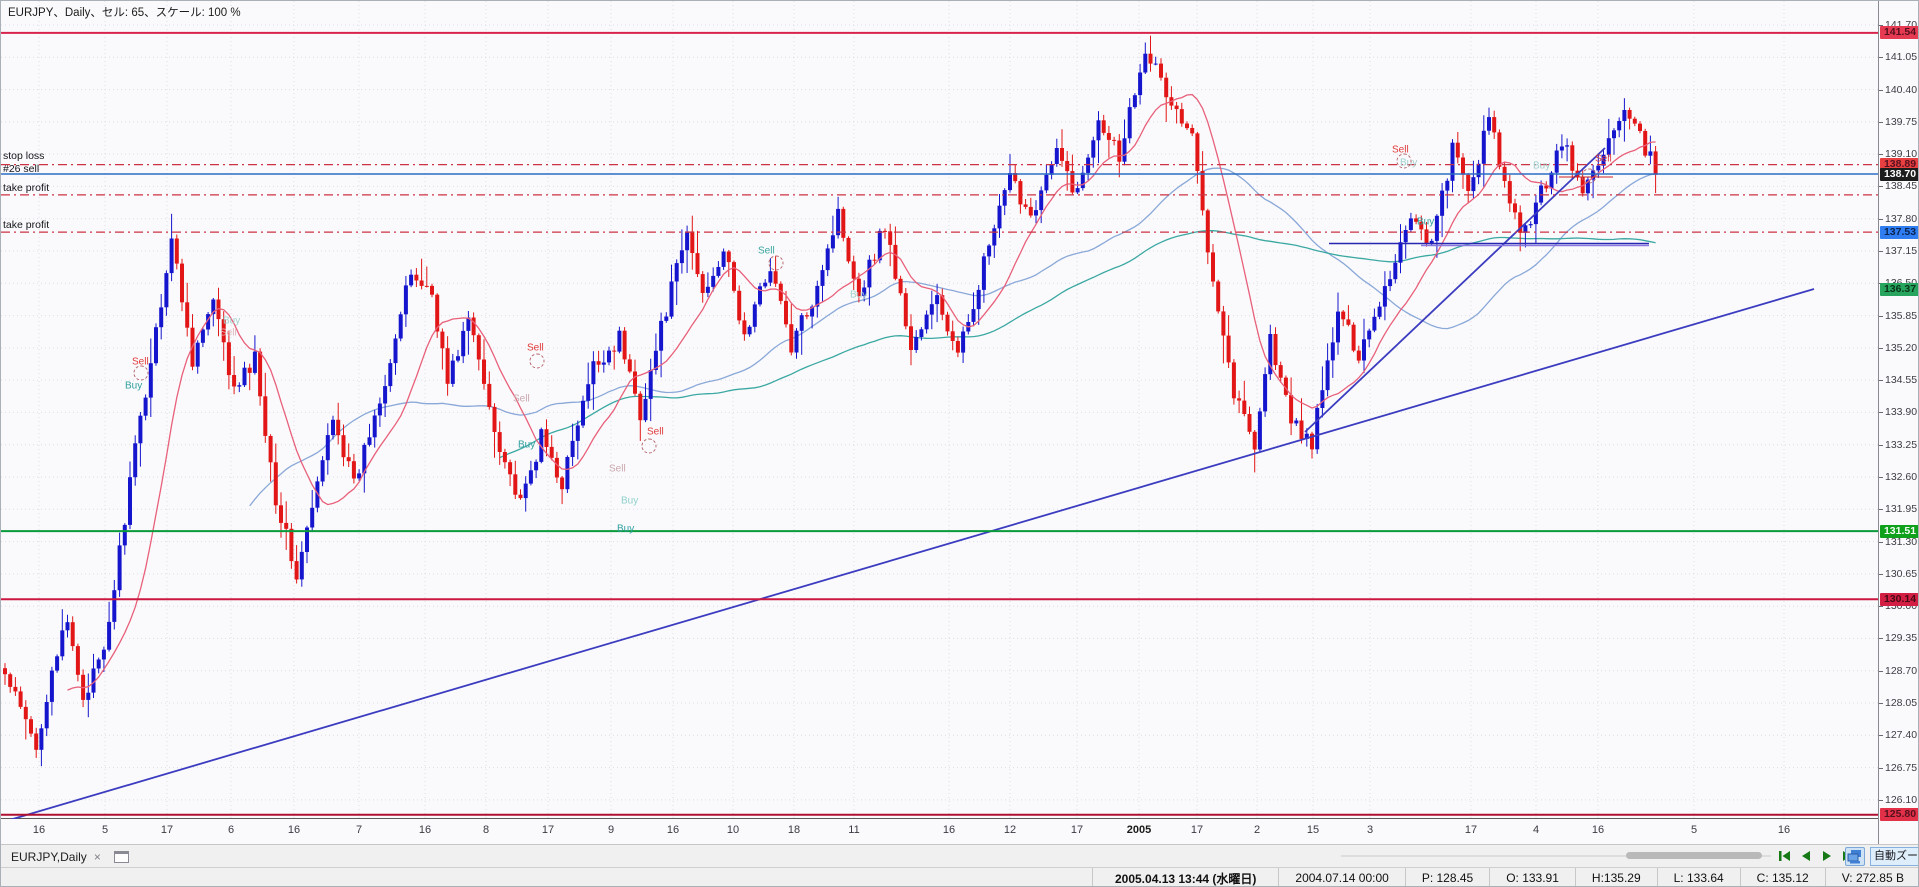 The height and width of the screenshot is (887, 1919). I want to click on cascade-windows-icon, so click(1855, 856).